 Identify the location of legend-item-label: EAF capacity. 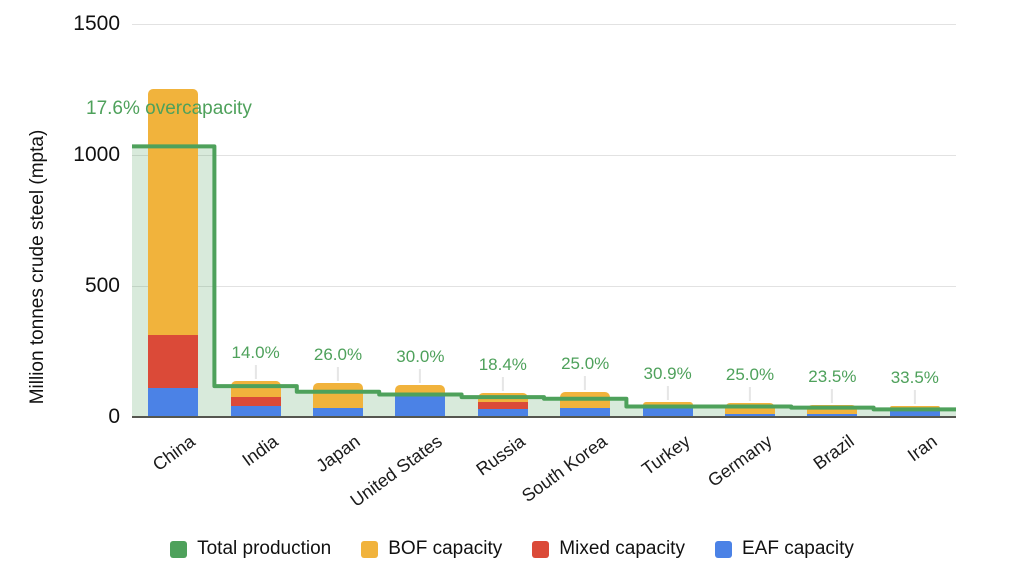
(797, 548).